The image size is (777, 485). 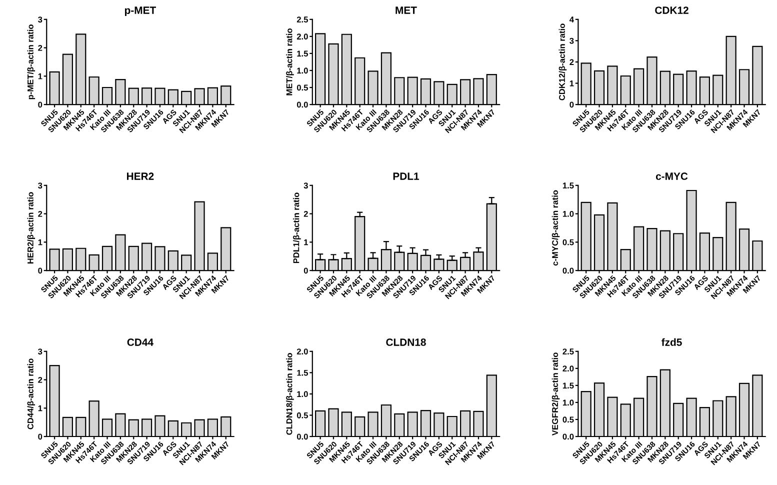 What do you see at coordinates (31, 394) in the screenshot?
I see `y-axis-title: CD44/β-actin ratio` at bounding box center [31, 394].